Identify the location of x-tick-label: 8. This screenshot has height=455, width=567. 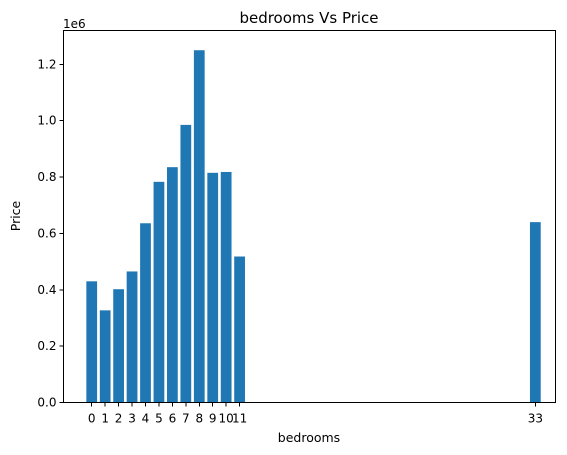
(199, 419).